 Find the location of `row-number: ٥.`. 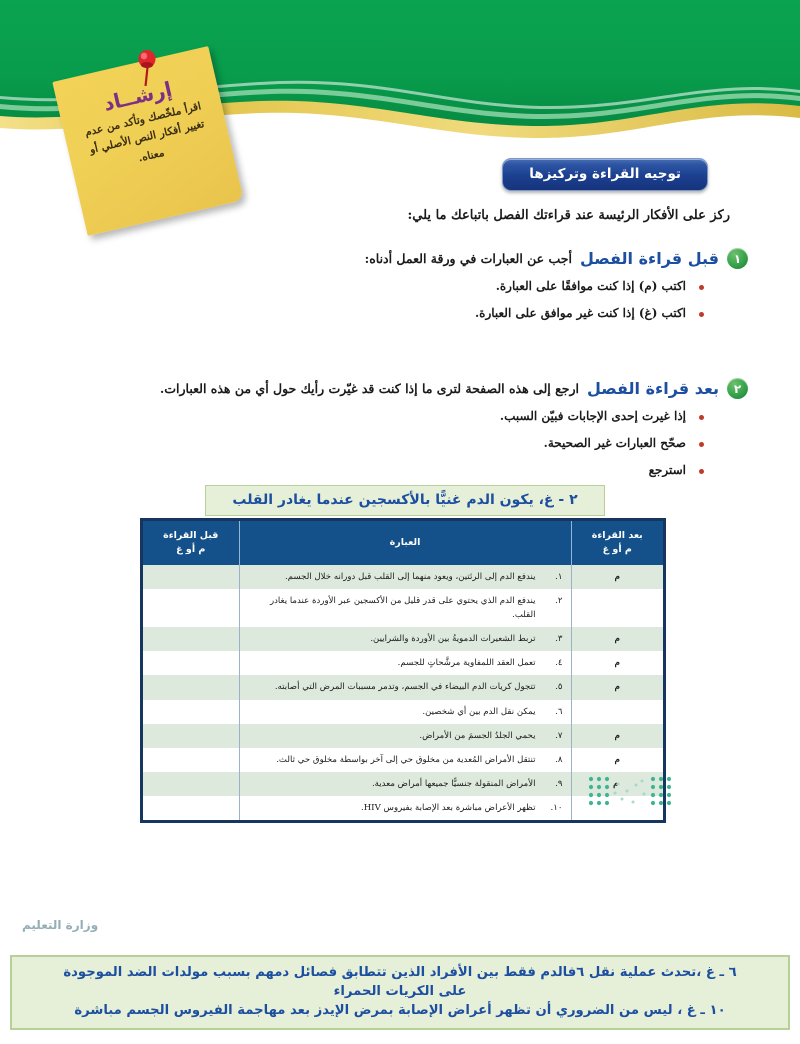

row-number: ٥. is located at coordinates (559, 687).